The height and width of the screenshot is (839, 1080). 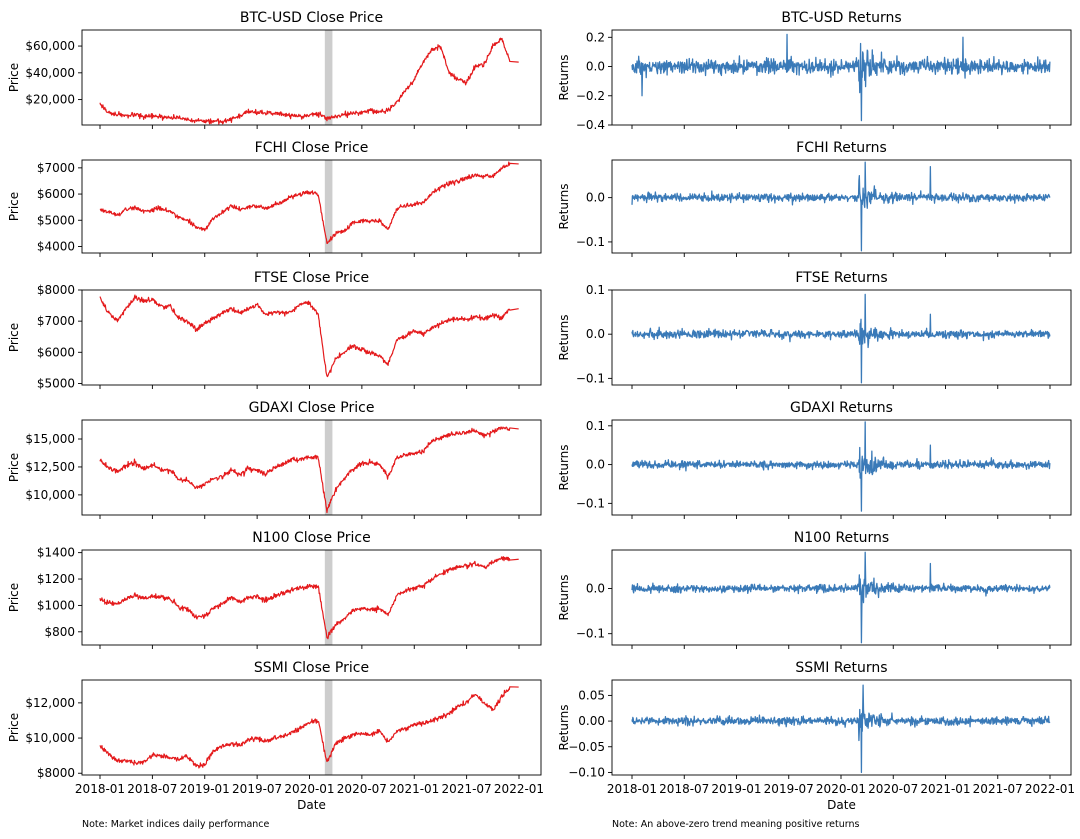 What do you see at coordinates (591, 695) in the screenshot?
I see `ssmi-returns-ytick-label: 0.05` at bounding box center [591, 695].